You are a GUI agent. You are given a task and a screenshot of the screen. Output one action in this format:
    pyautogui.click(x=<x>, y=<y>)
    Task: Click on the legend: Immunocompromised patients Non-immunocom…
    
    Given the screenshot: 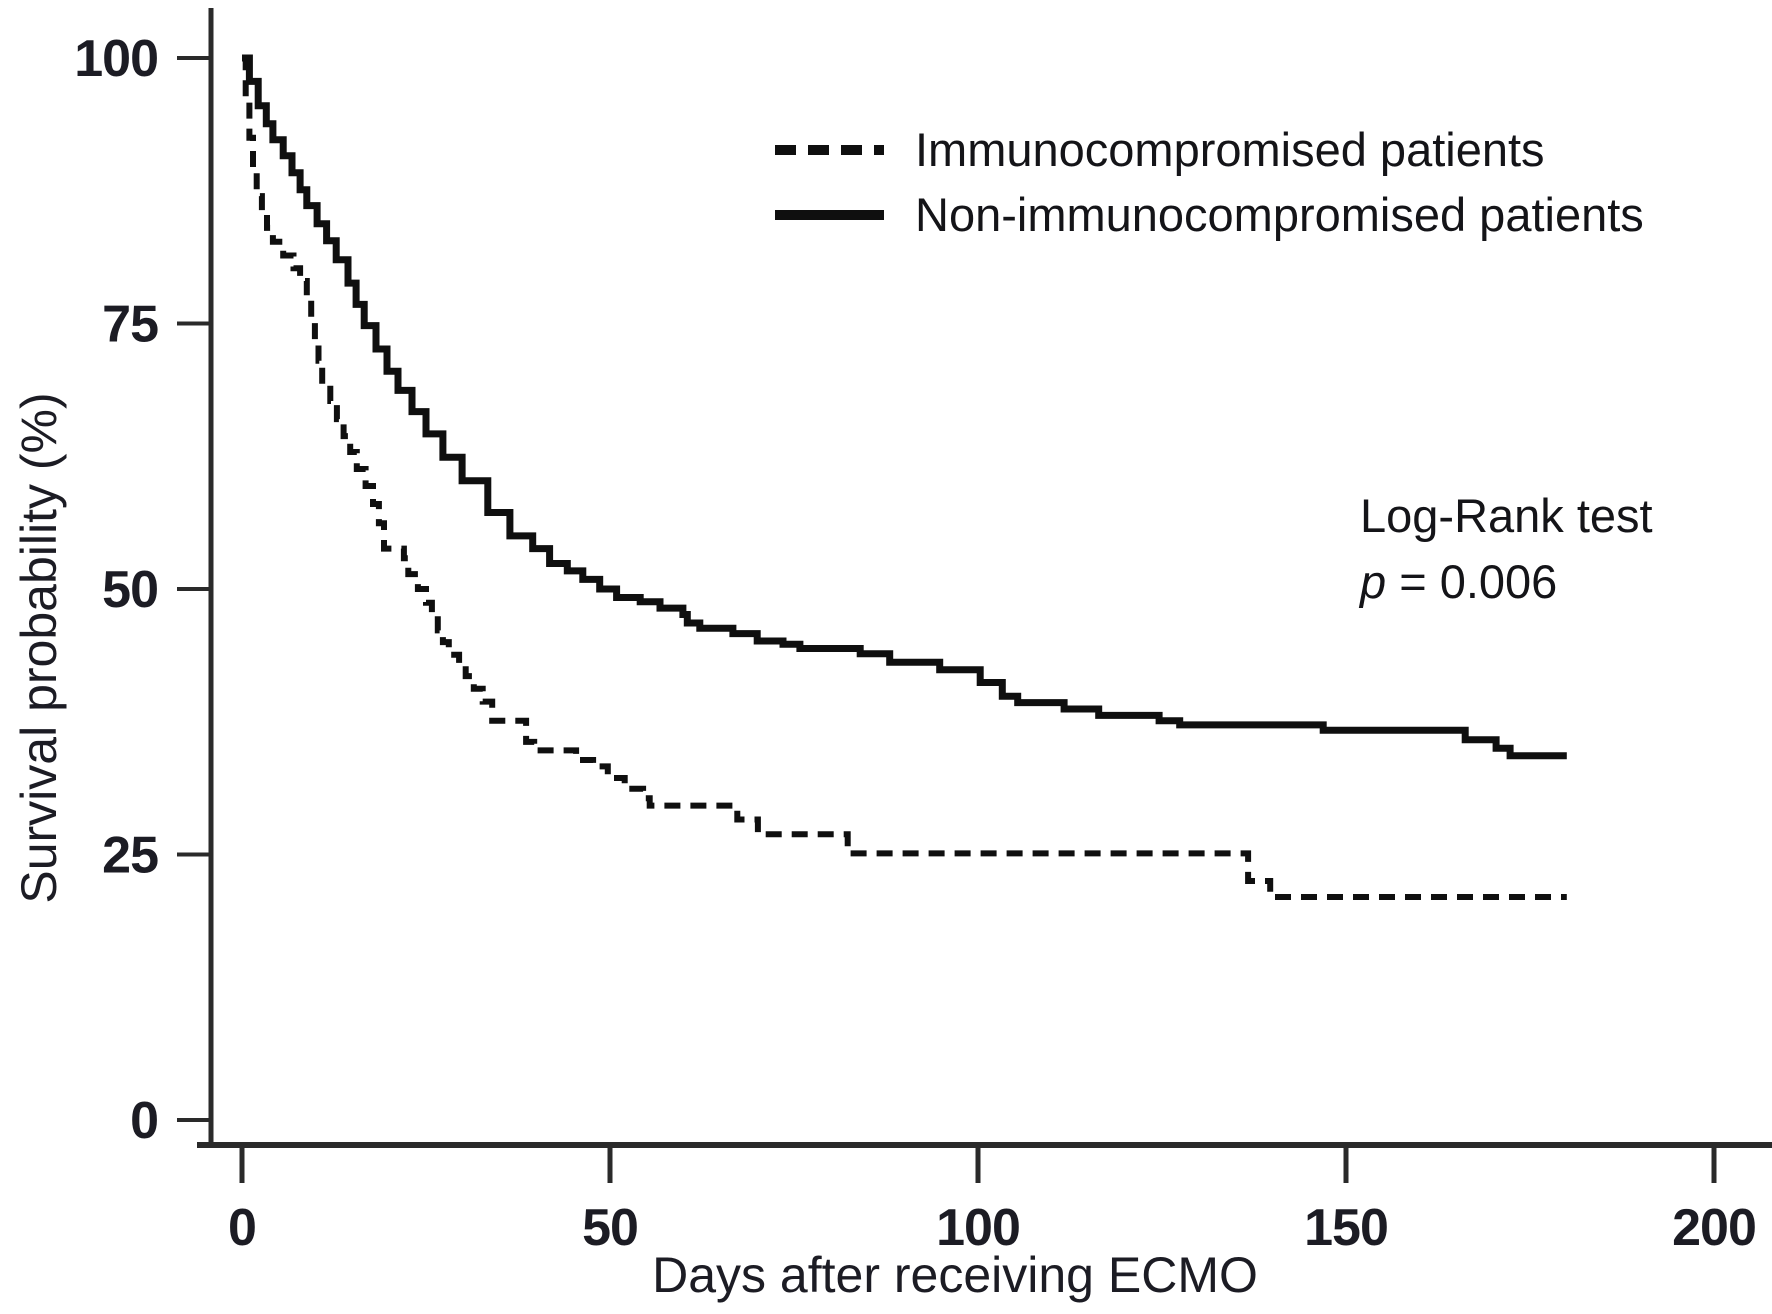 What is the action you would take?
    pyautogui.click(x=1209, y=182)
    